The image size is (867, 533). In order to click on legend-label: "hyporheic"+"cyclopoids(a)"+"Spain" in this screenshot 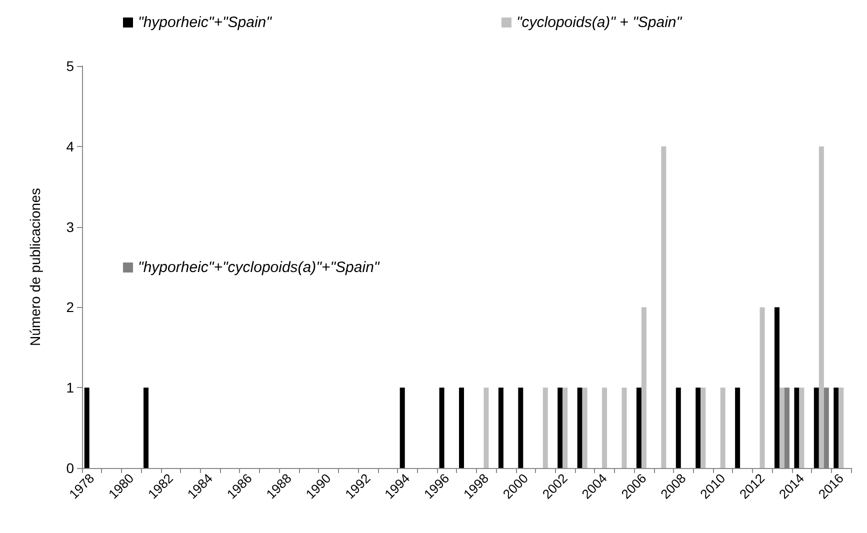, I will do `click(259, 267)`.